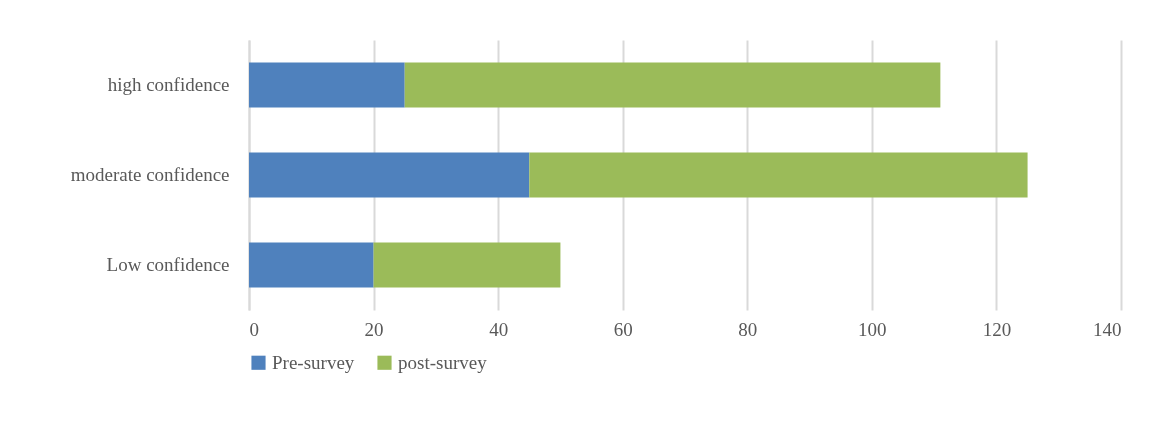 This screenshot has height=422, width=1153. What do you see at coordinates (443, 362) in the screenshot?
I see `legend-label: post-survey` at bounding box center [443, 362].